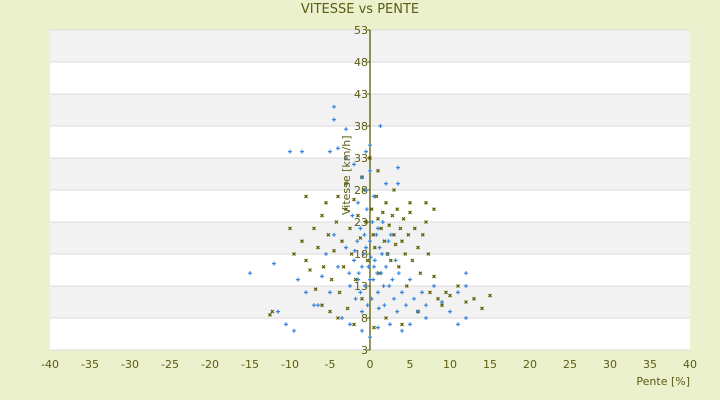  What do you see at coordinates (364, 350) in the screenshot?
I see `y-tick-label: 3` at bounding box center [364, 350].